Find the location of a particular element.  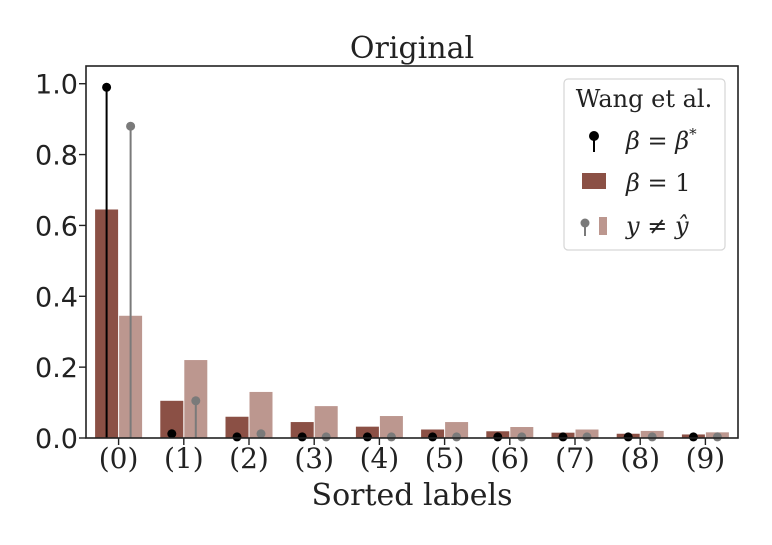

chart-title: Original is located at coordinates (412, 48).